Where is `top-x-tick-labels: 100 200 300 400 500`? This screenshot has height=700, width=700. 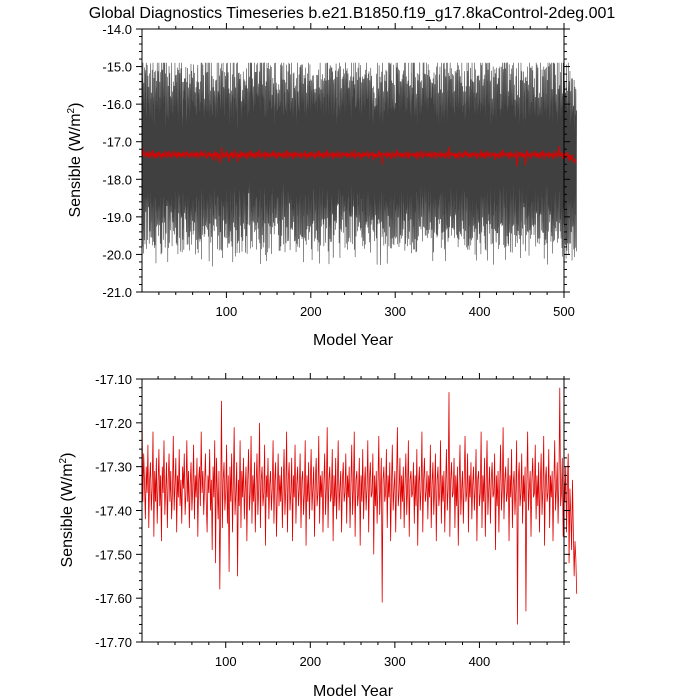 top-x-tick-labels: 100 200 300 400 500 is located at coordinates (395, 311).